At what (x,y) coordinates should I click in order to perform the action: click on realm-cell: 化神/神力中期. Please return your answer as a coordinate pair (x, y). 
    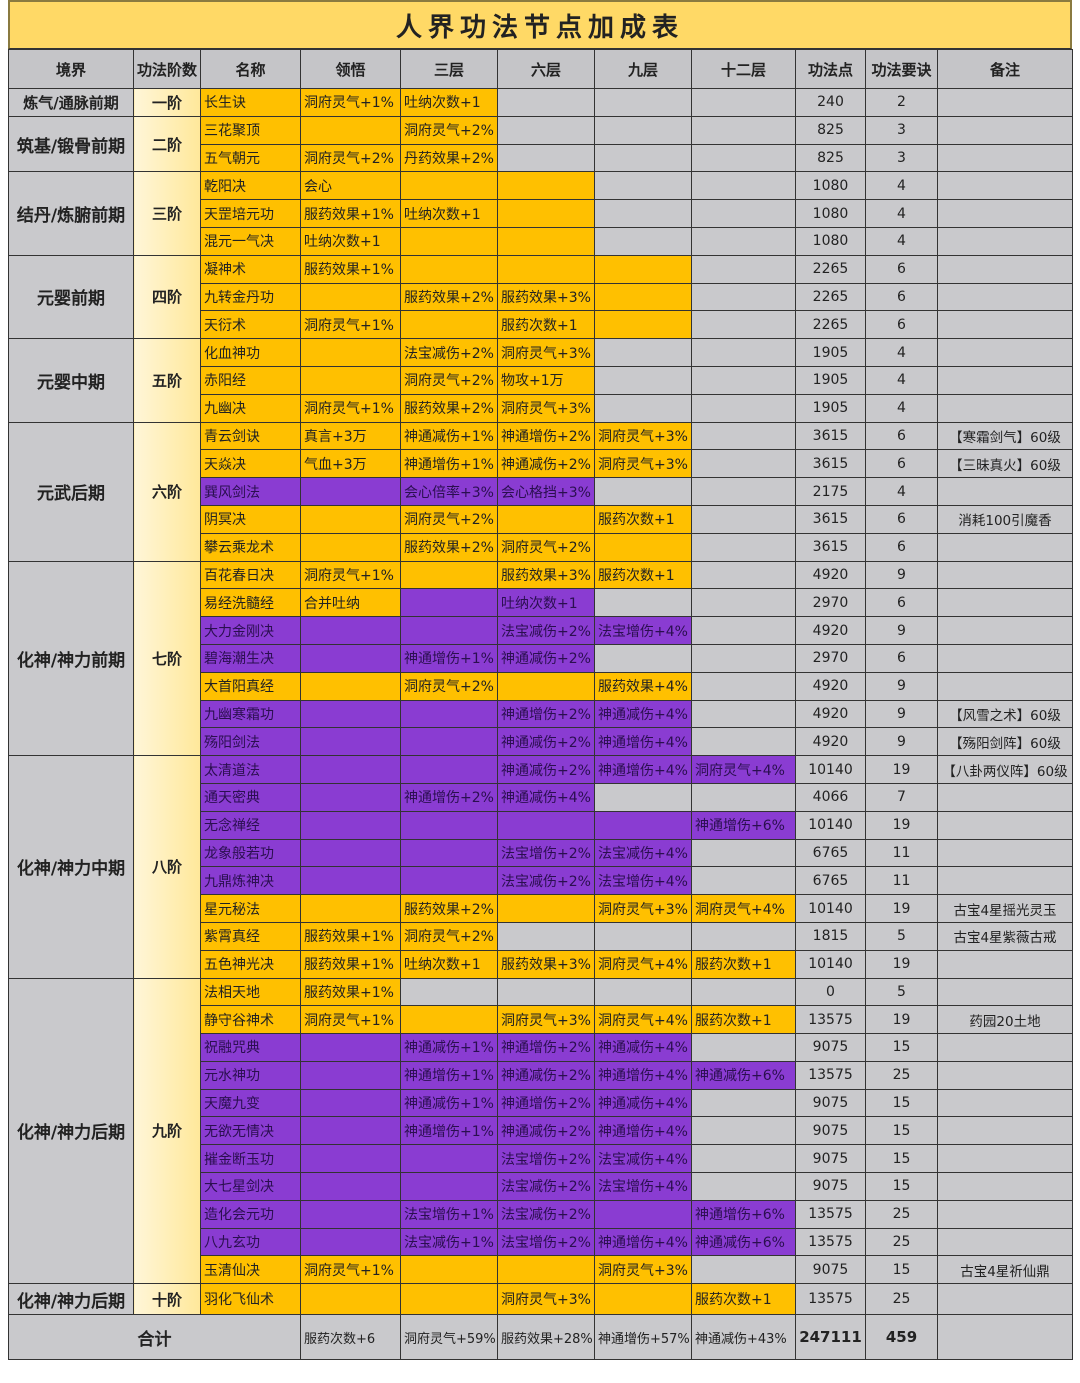
    Looking at the image, I should click on (71, 867).